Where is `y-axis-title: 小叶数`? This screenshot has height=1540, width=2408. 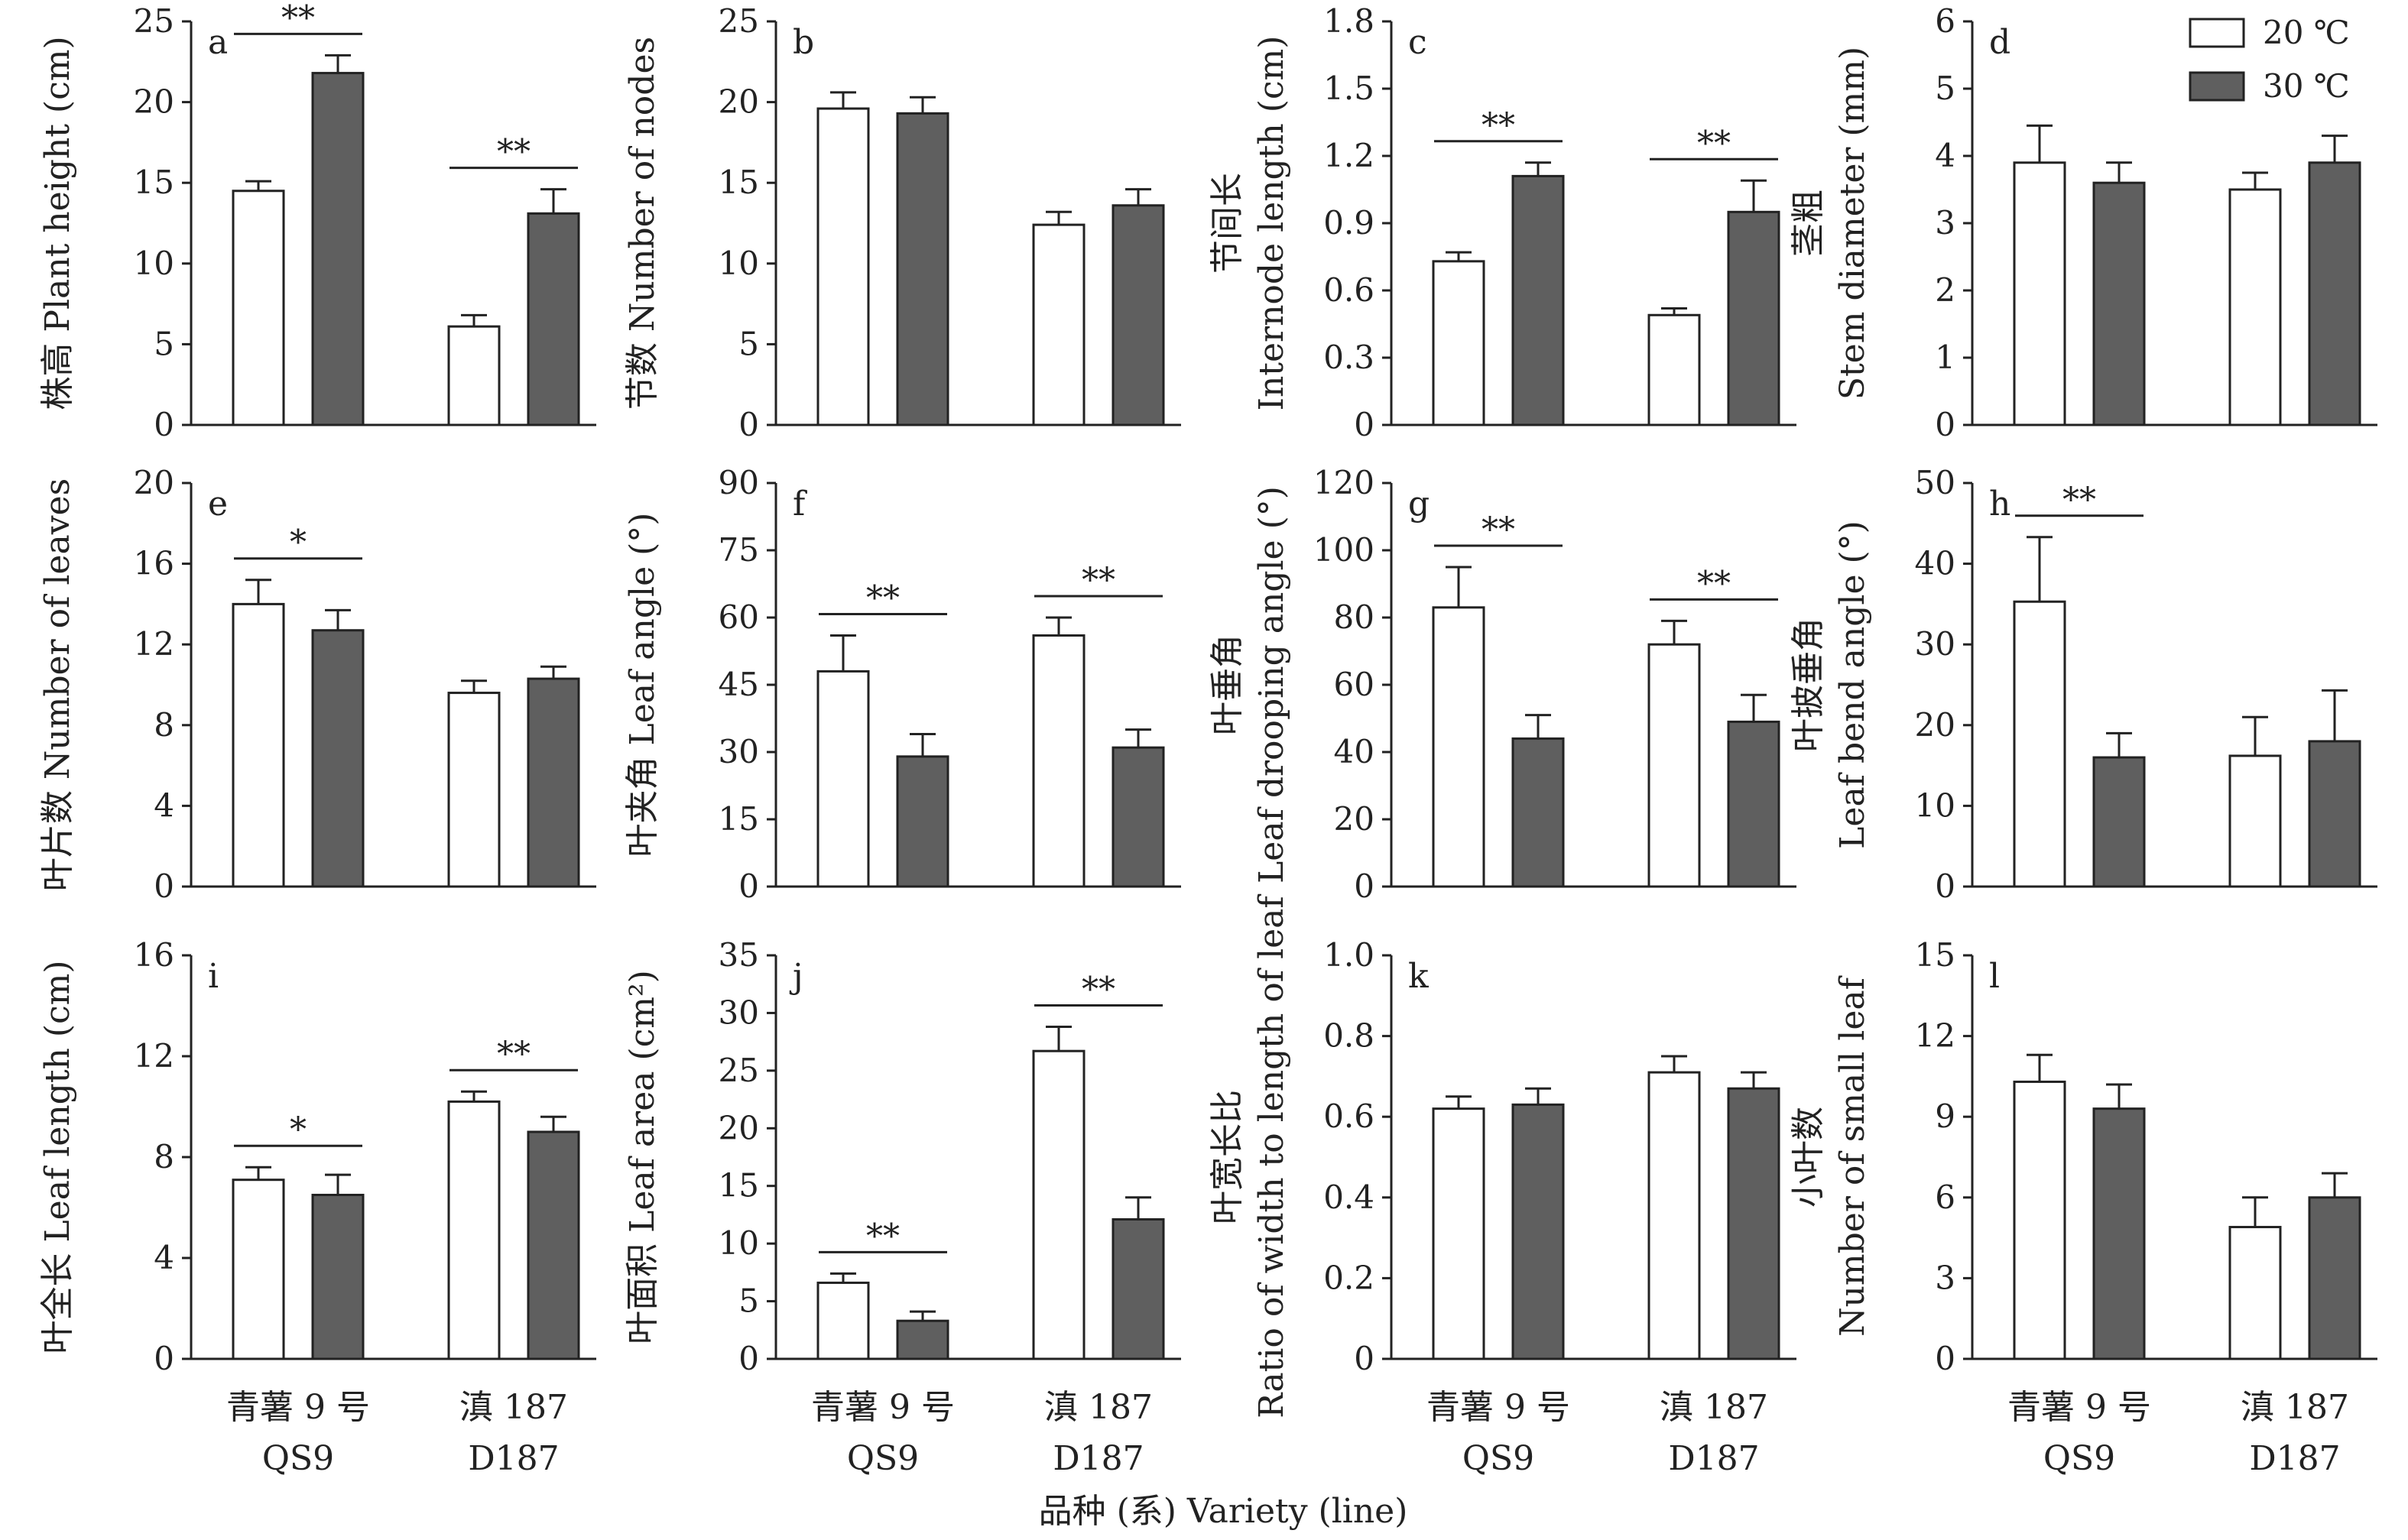
y-axis-title: 小叶数 is located at coordinates (1809, 1157).